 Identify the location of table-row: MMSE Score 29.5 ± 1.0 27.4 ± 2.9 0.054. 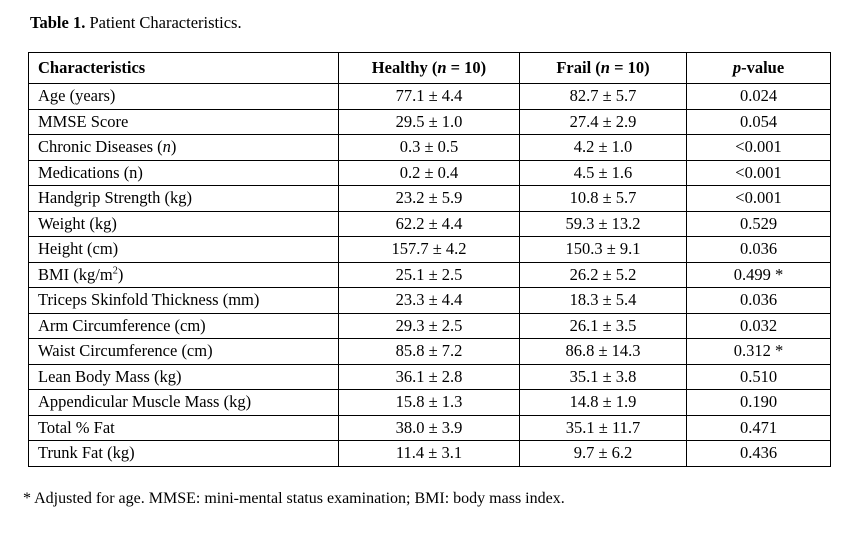
(429, 121).